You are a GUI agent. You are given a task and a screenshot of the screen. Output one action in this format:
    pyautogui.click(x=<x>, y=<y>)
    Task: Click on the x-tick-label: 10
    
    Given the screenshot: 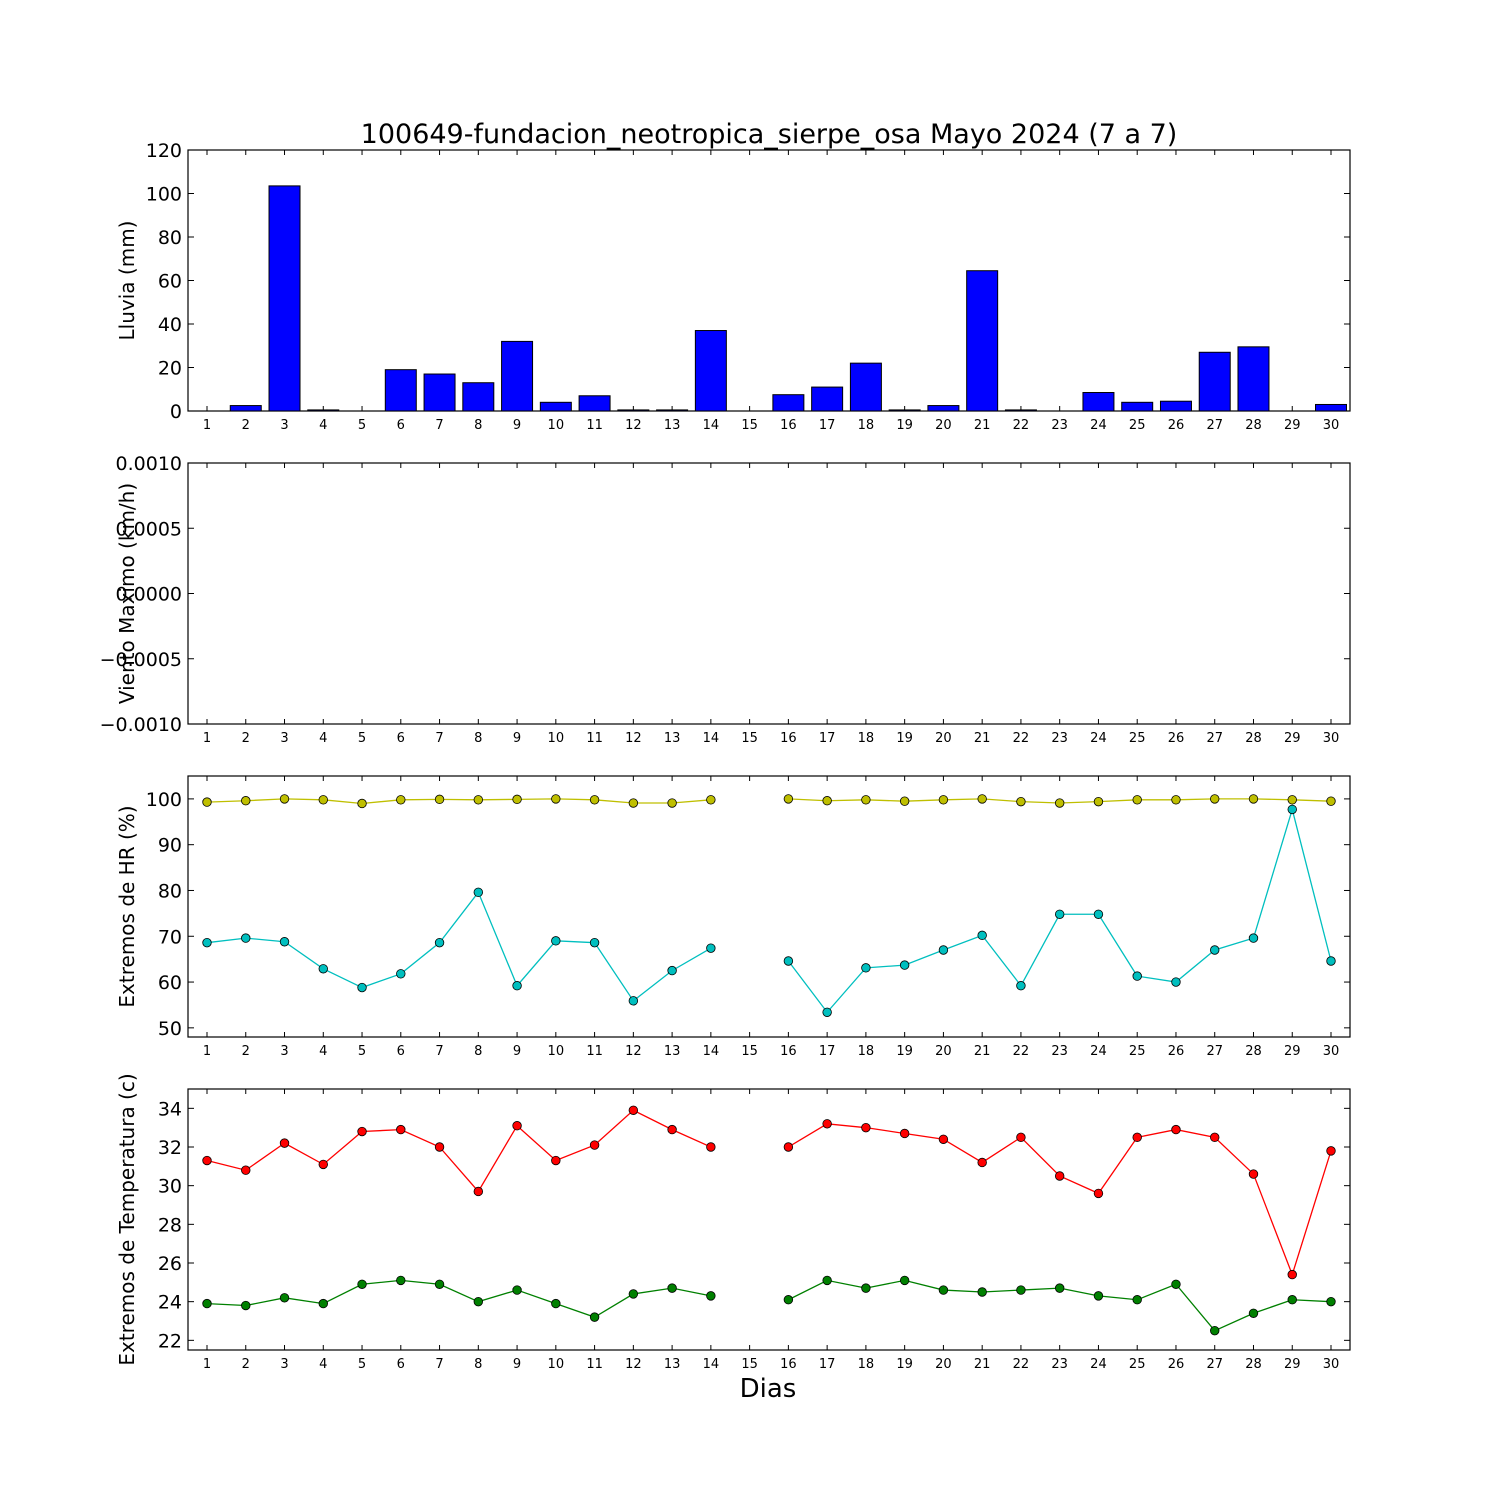 What is the action you would take?
    pyautogui.click(x=556, y=1364)
    